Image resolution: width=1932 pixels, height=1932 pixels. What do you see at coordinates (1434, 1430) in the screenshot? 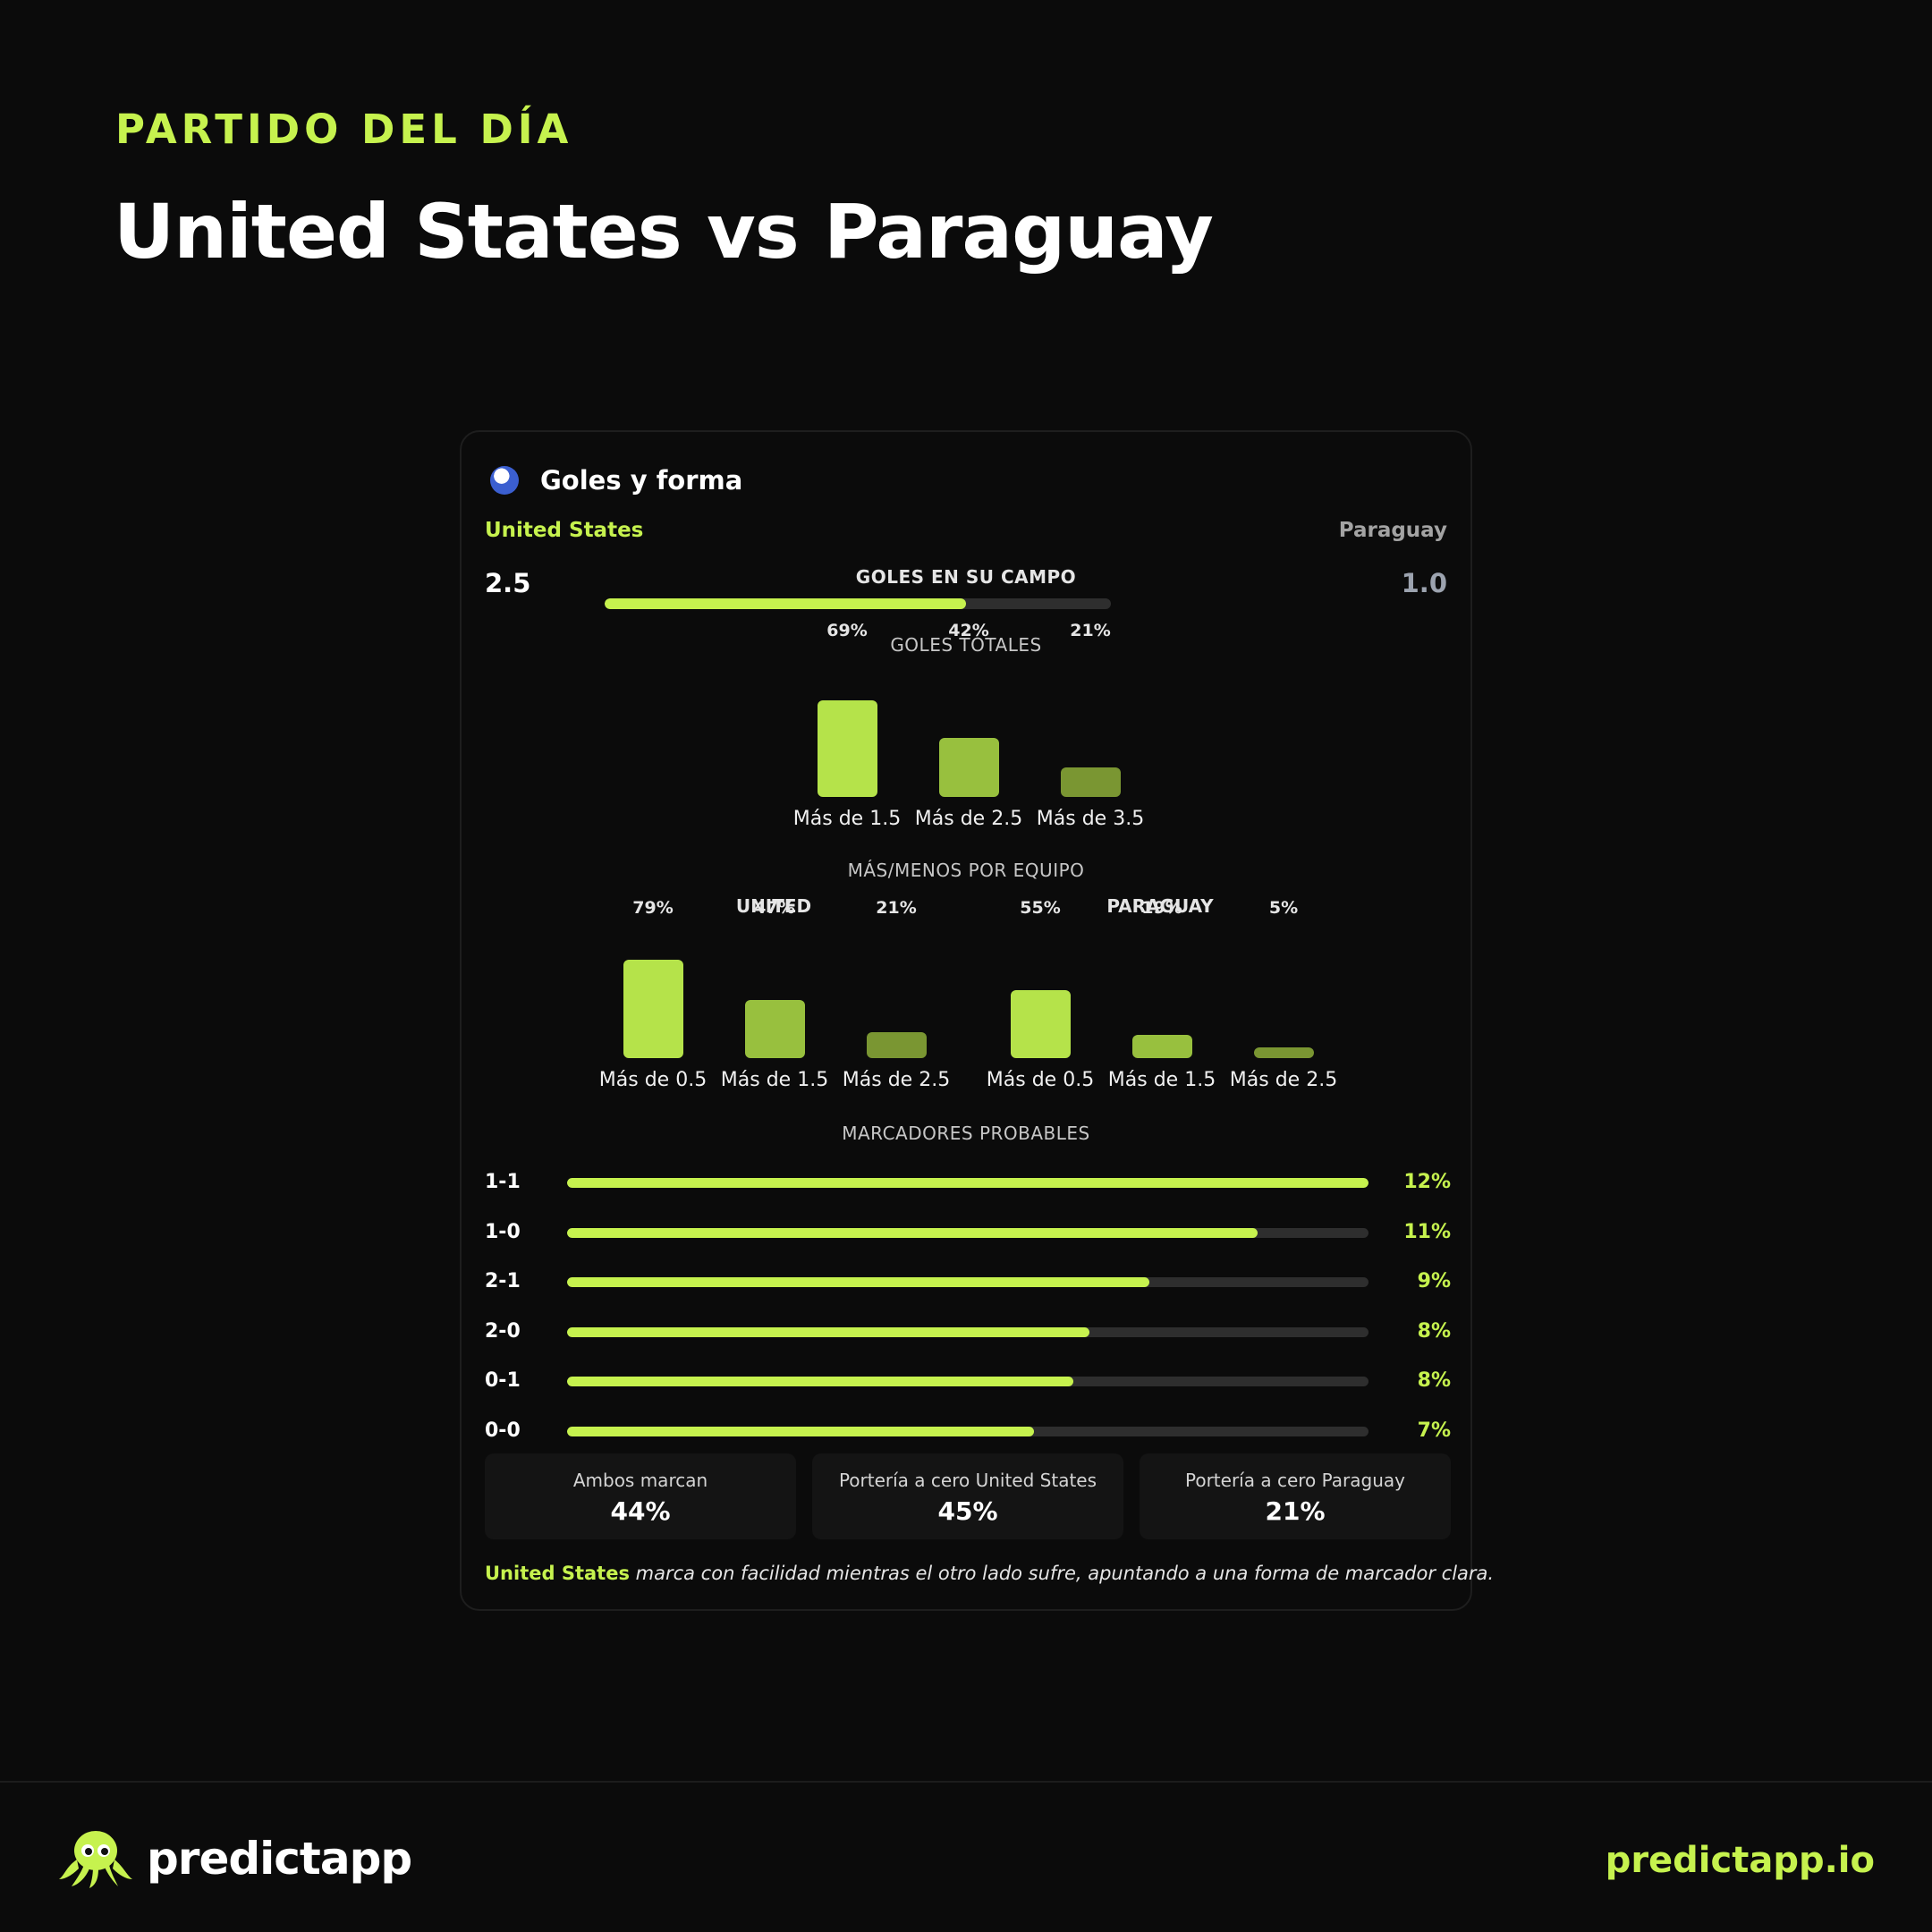
I see `score-pct: 7%` at bounding box center [1434, 1430].